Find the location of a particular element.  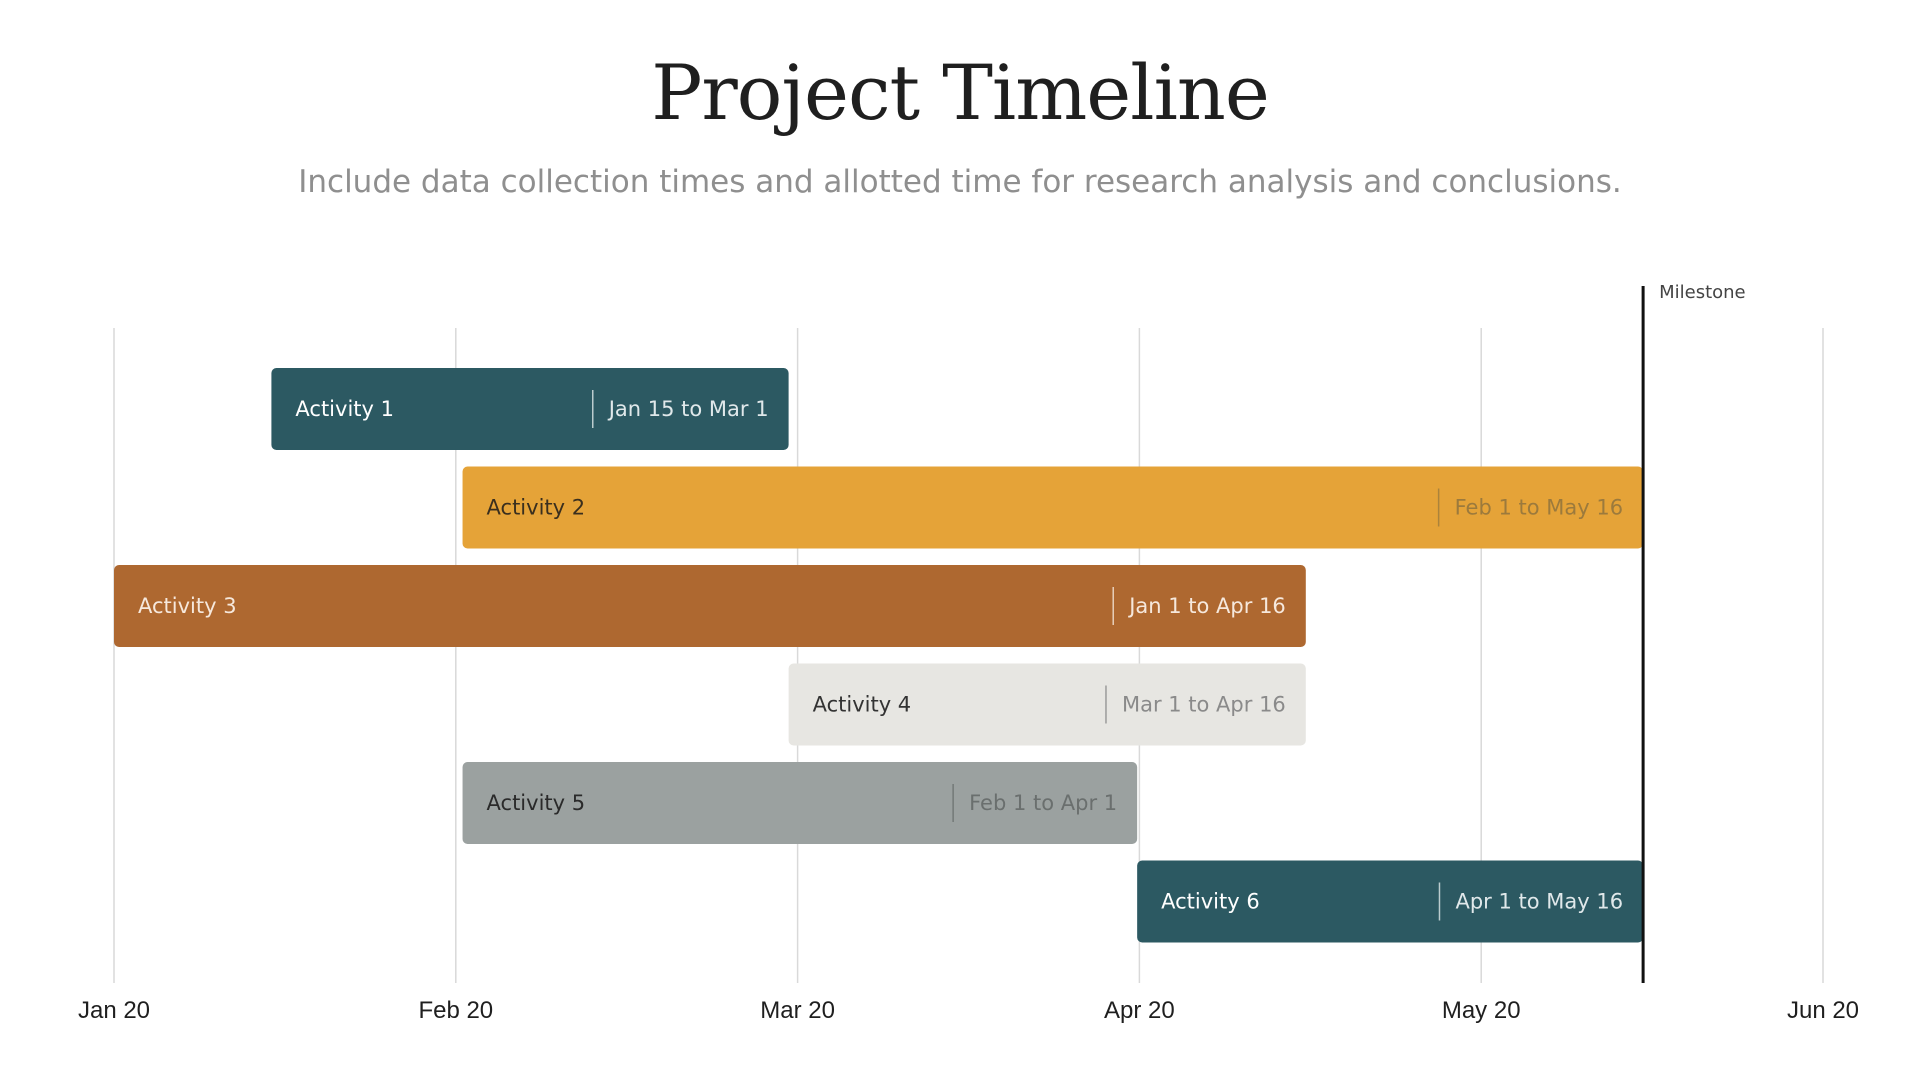

task-range-label: Jan 1 to Apr 16 is located at coordinates (1206, 606).